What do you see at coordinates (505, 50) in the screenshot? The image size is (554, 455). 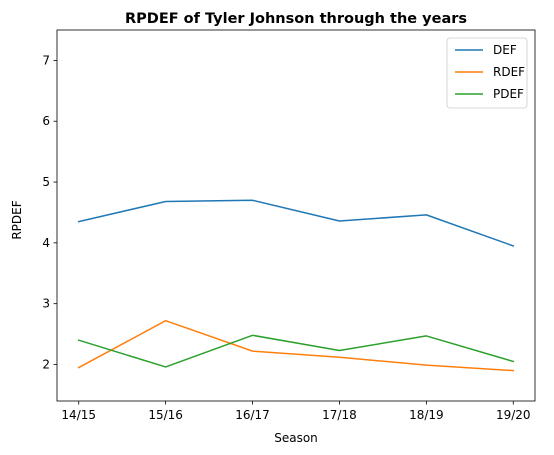 I see `legend-label-def: DEF` at bounding box center [505, 50].